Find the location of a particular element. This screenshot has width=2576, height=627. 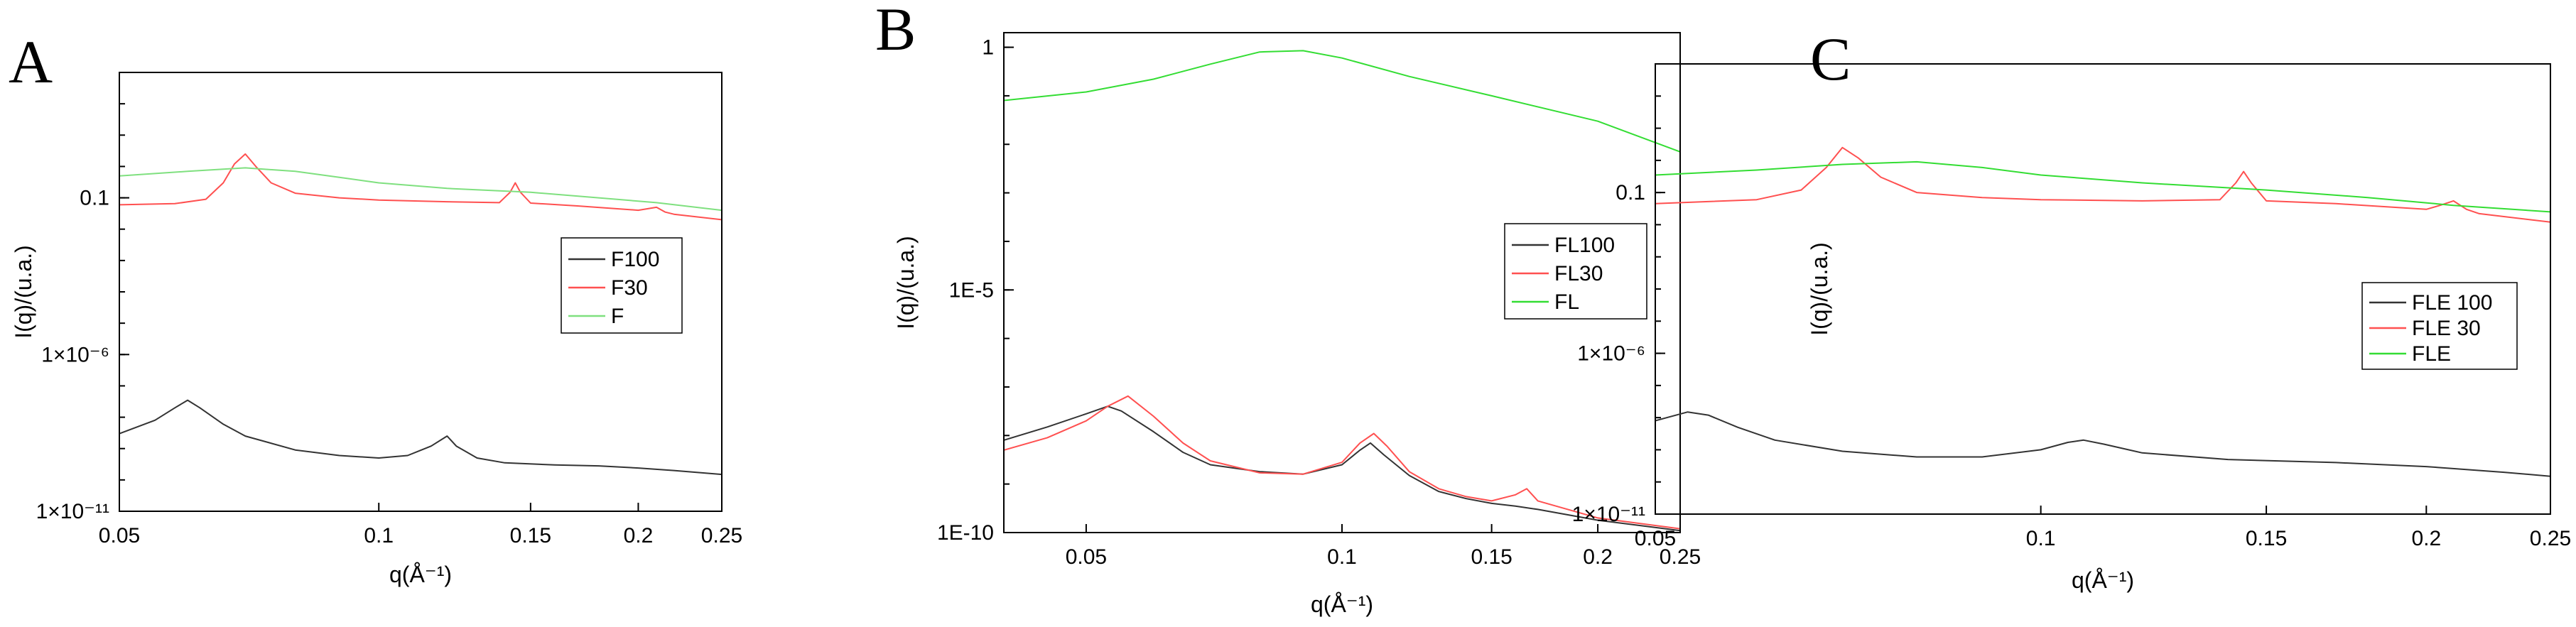

series-line-fl30 is located at coordinates (1342, 463).